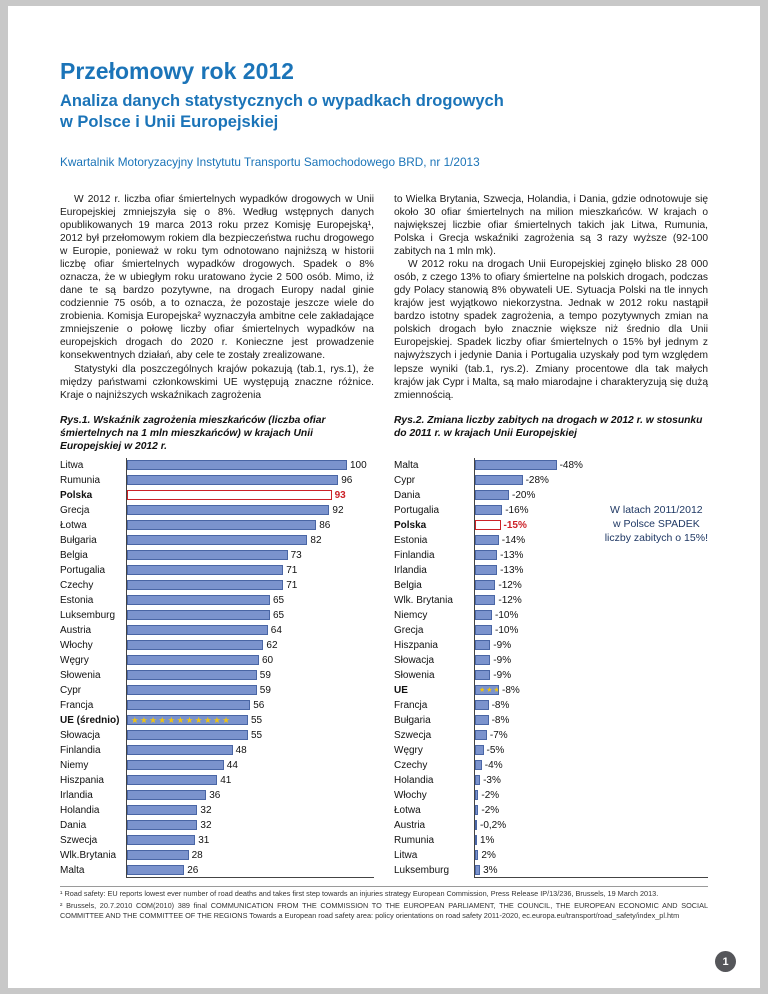 The height and width of the screenshot is (994, 768). Describe the element at coordinates (551, 540) in the screenshot. I see `chart-row: Estonia -14%` at that location.